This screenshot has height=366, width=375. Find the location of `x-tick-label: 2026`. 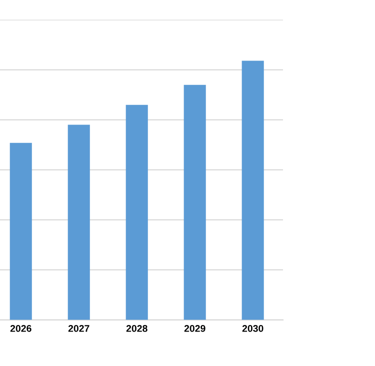

x-tick-label: 2026 is located at coordinates (21, 328).